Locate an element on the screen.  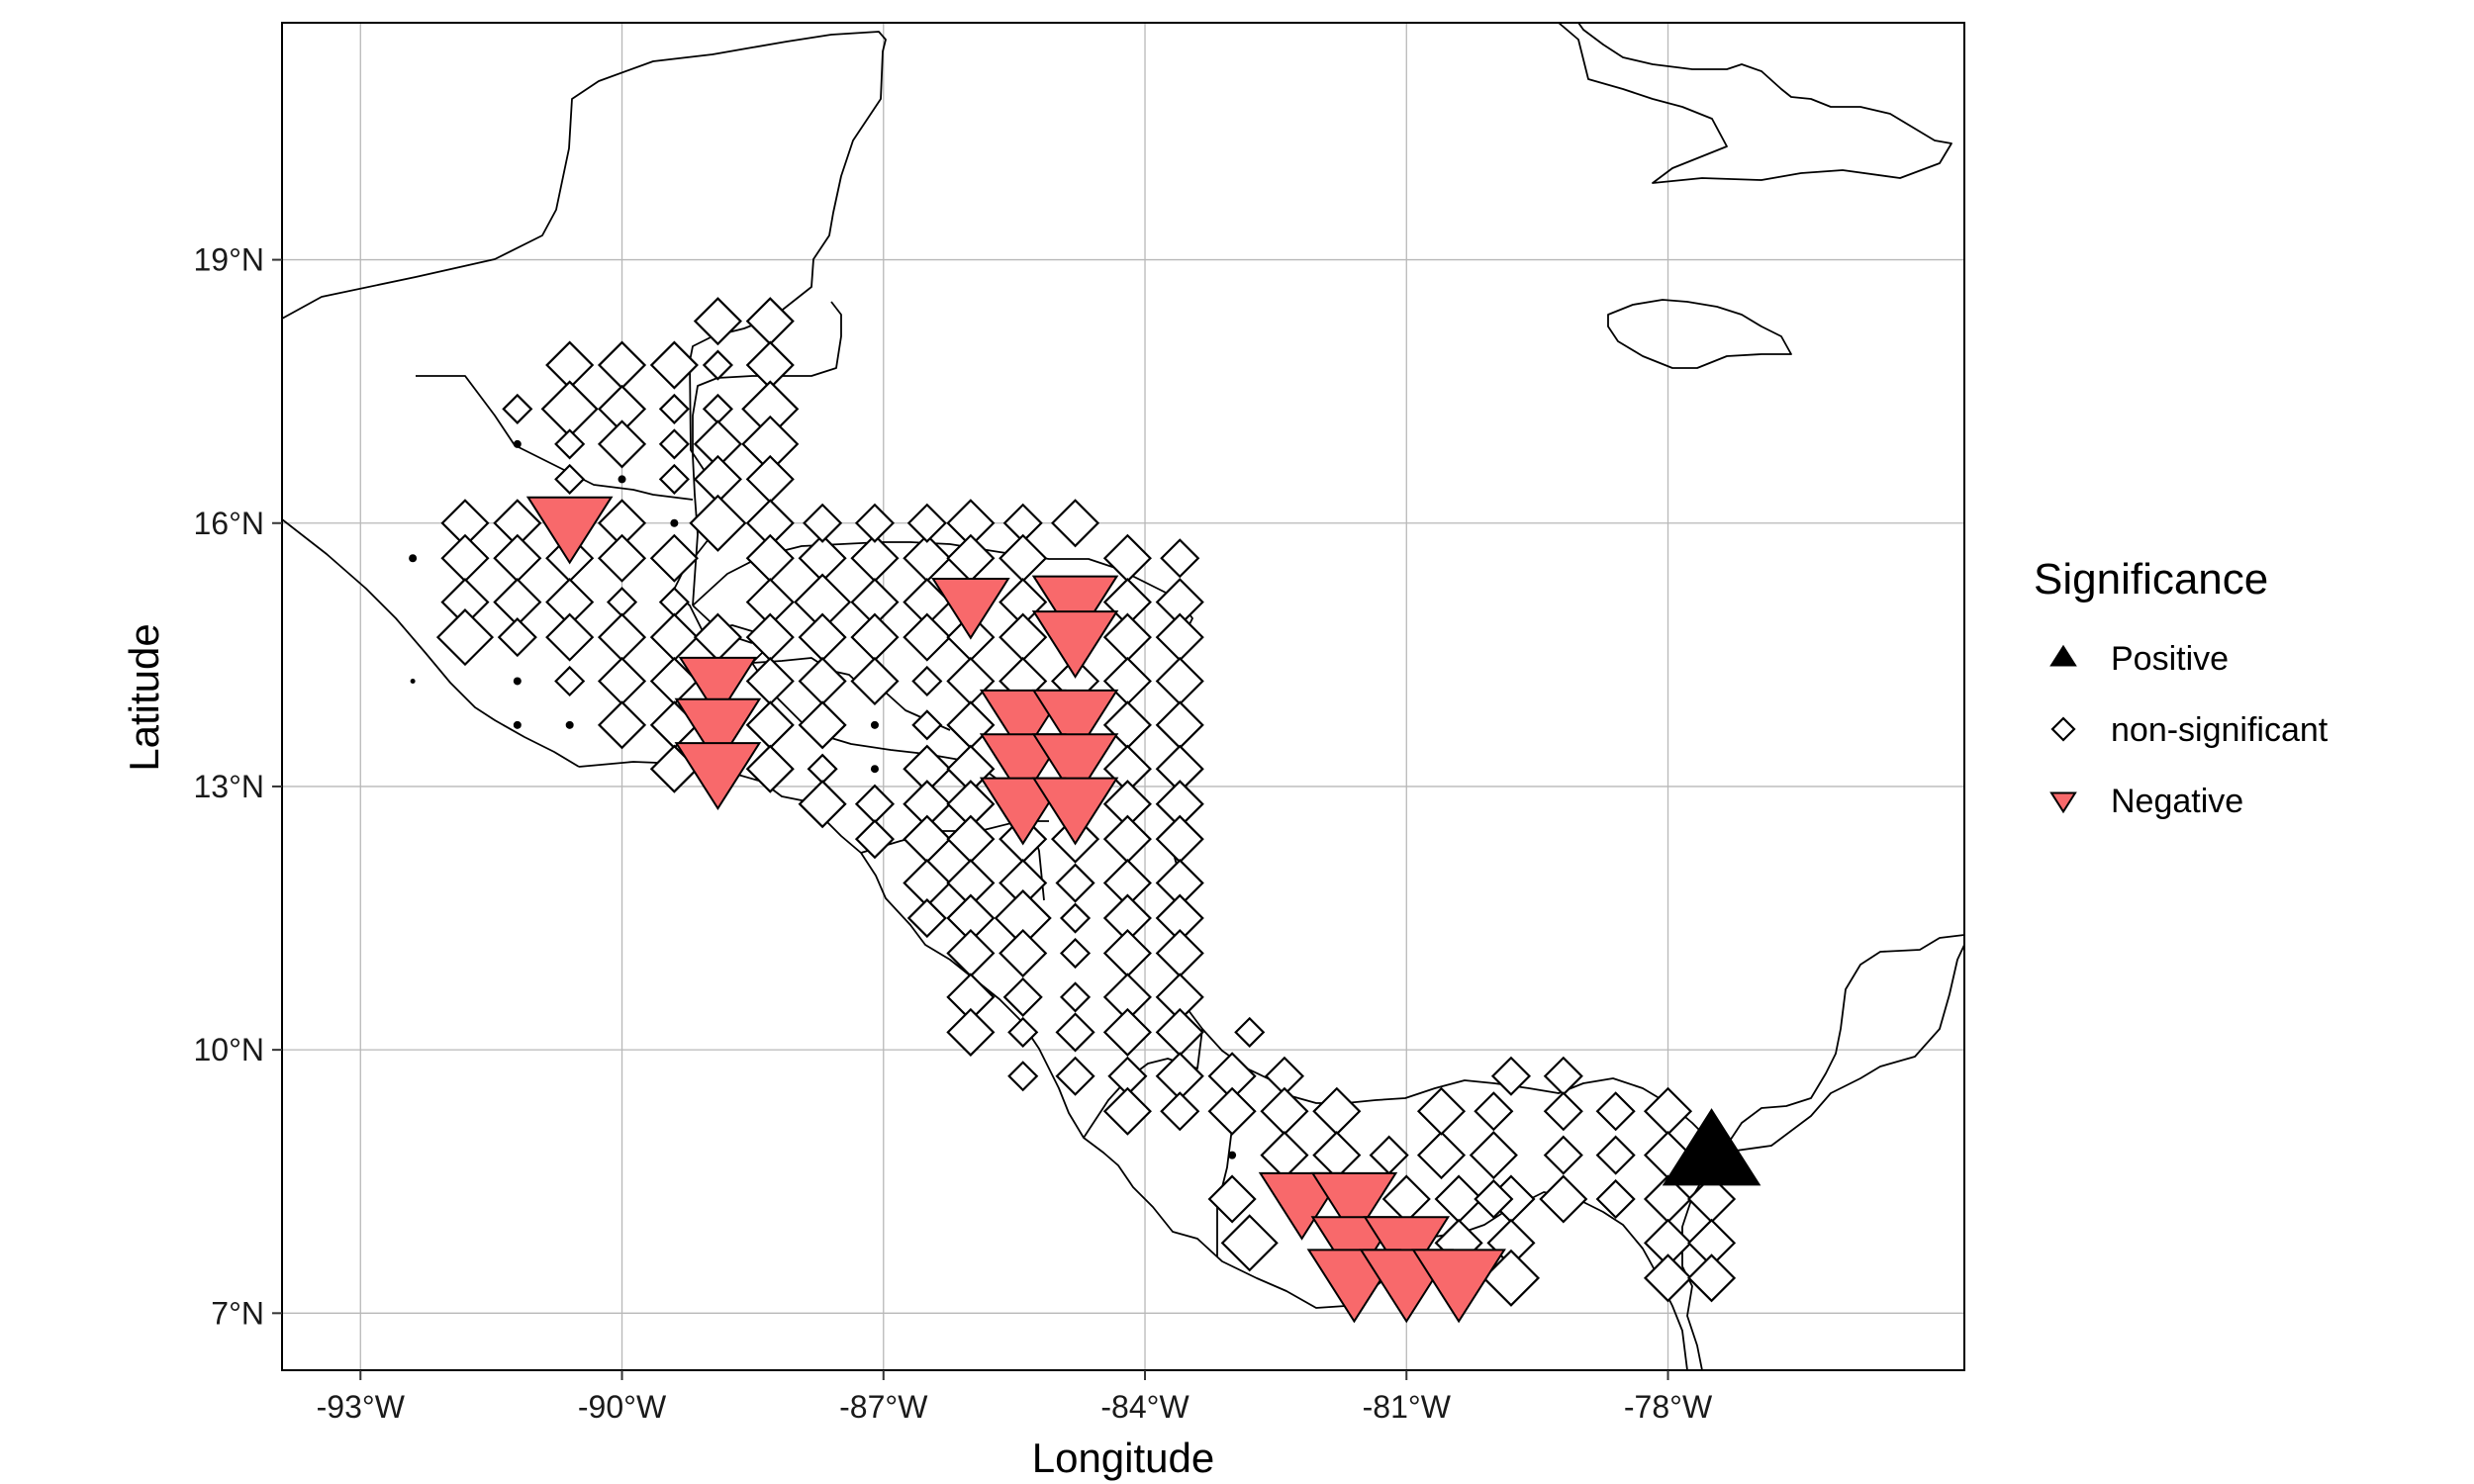
legend-label: Positive is located at coordinates (2170, 659).